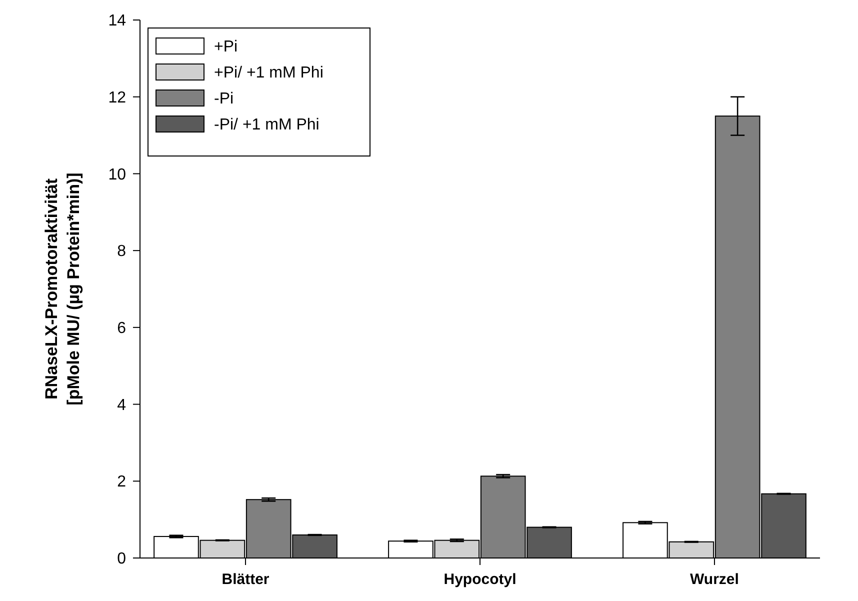 This screenshot has width=858, height=601. I want to click on legend-label: +Pi/ +1 mM Phi, so click(269, 73).